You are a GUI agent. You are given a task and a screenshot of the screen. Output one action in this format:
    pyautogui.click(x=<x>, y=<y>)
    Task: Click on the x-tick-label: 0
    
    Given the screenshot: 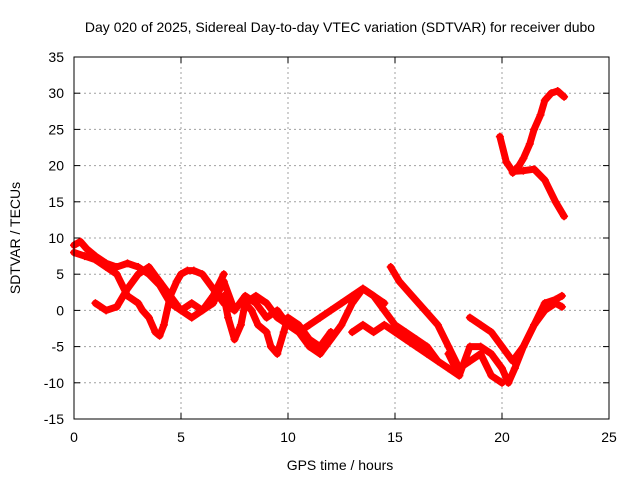 What is the action you would take?
    pyautogui.click(x=74, y=437)
    